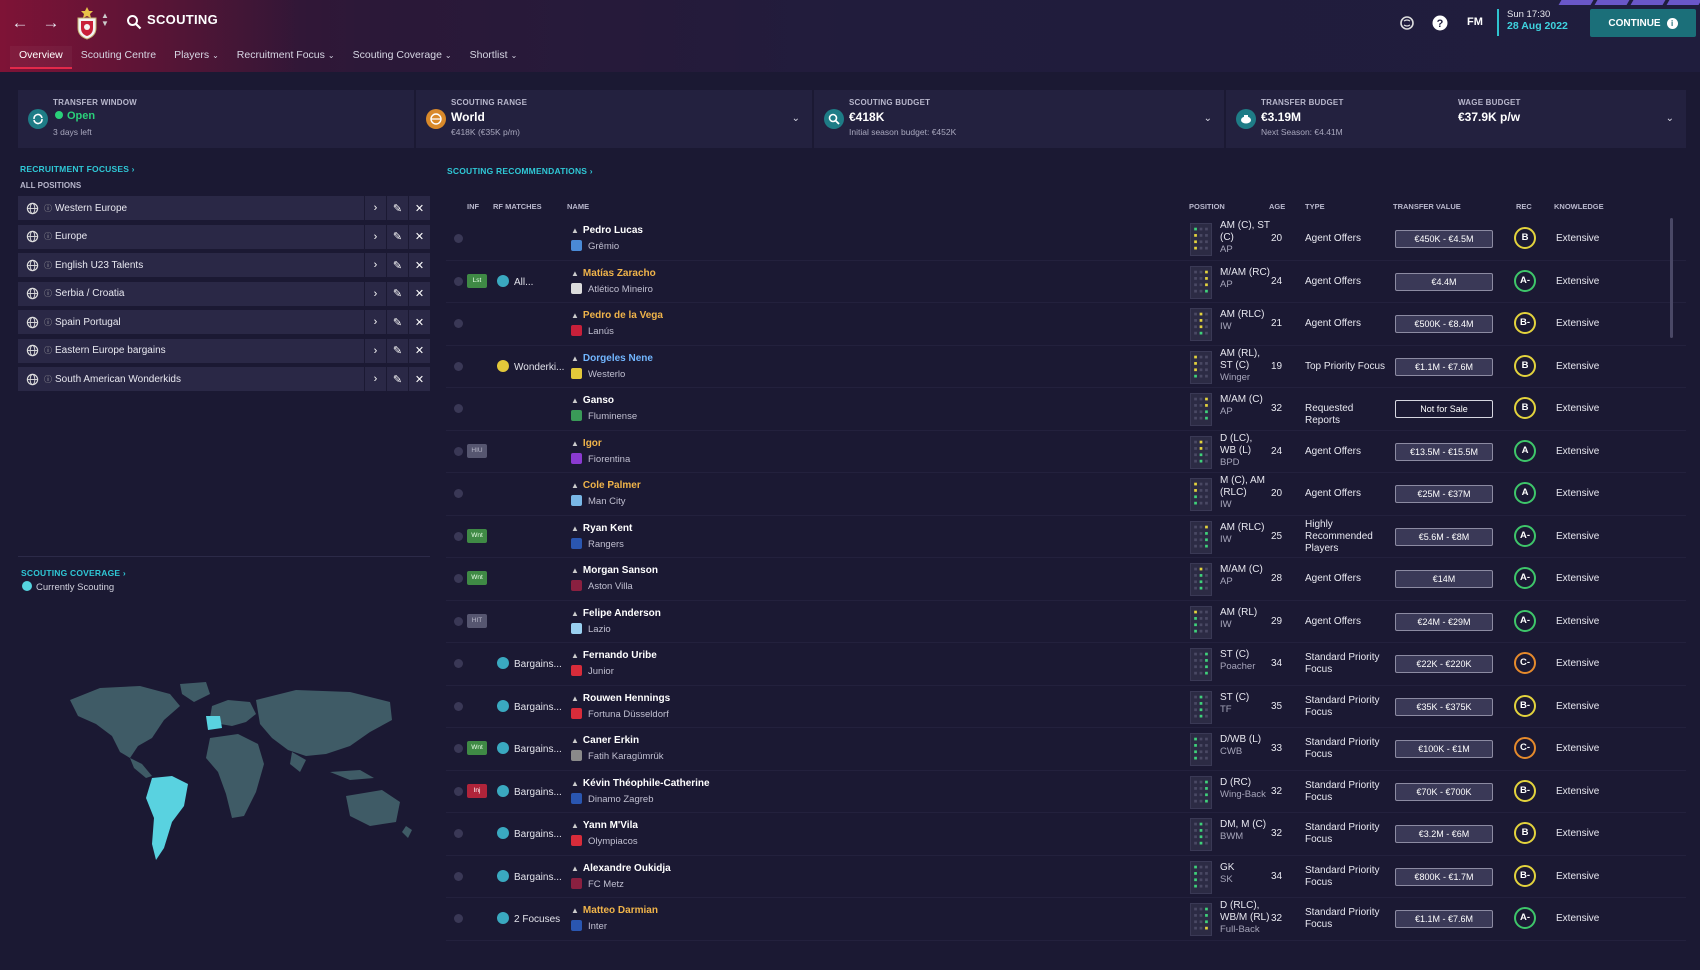 The image size is (1700, 970). I want to click on transfer-value: €1.1M - €7.6M, so click(1444, 366).